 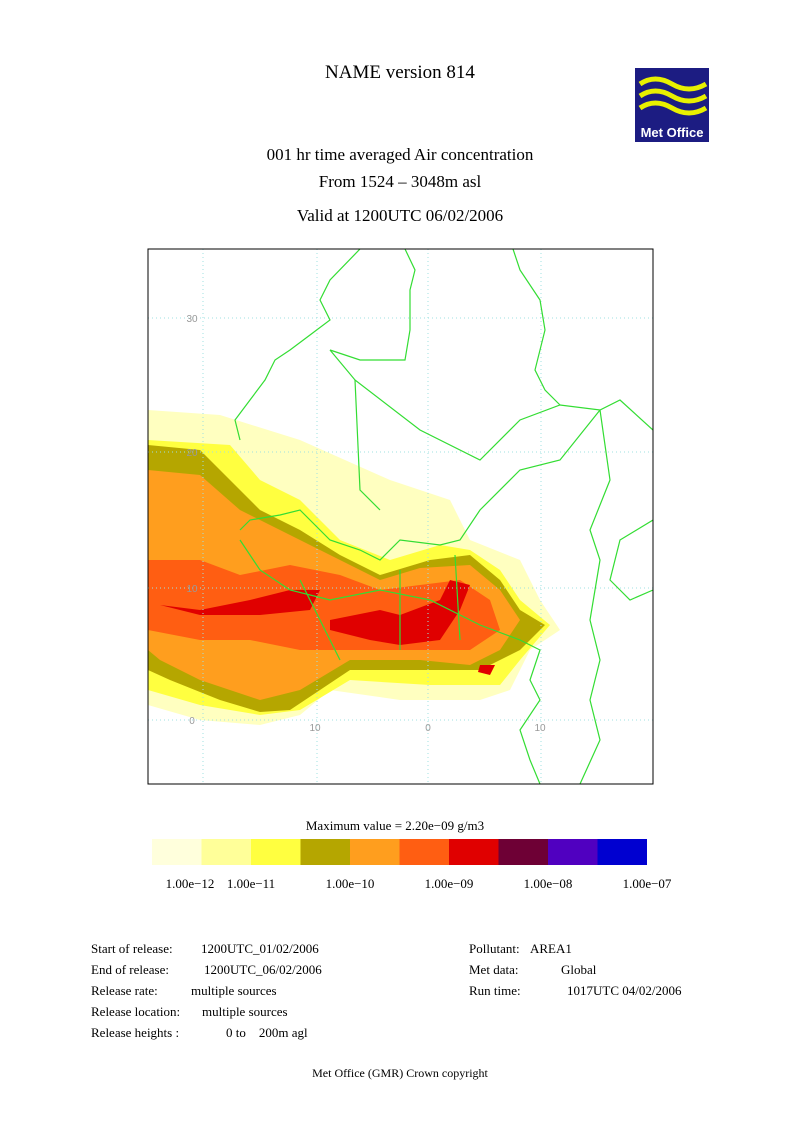 I want to click on title: NAME version 814, so click(x=400, y=72).